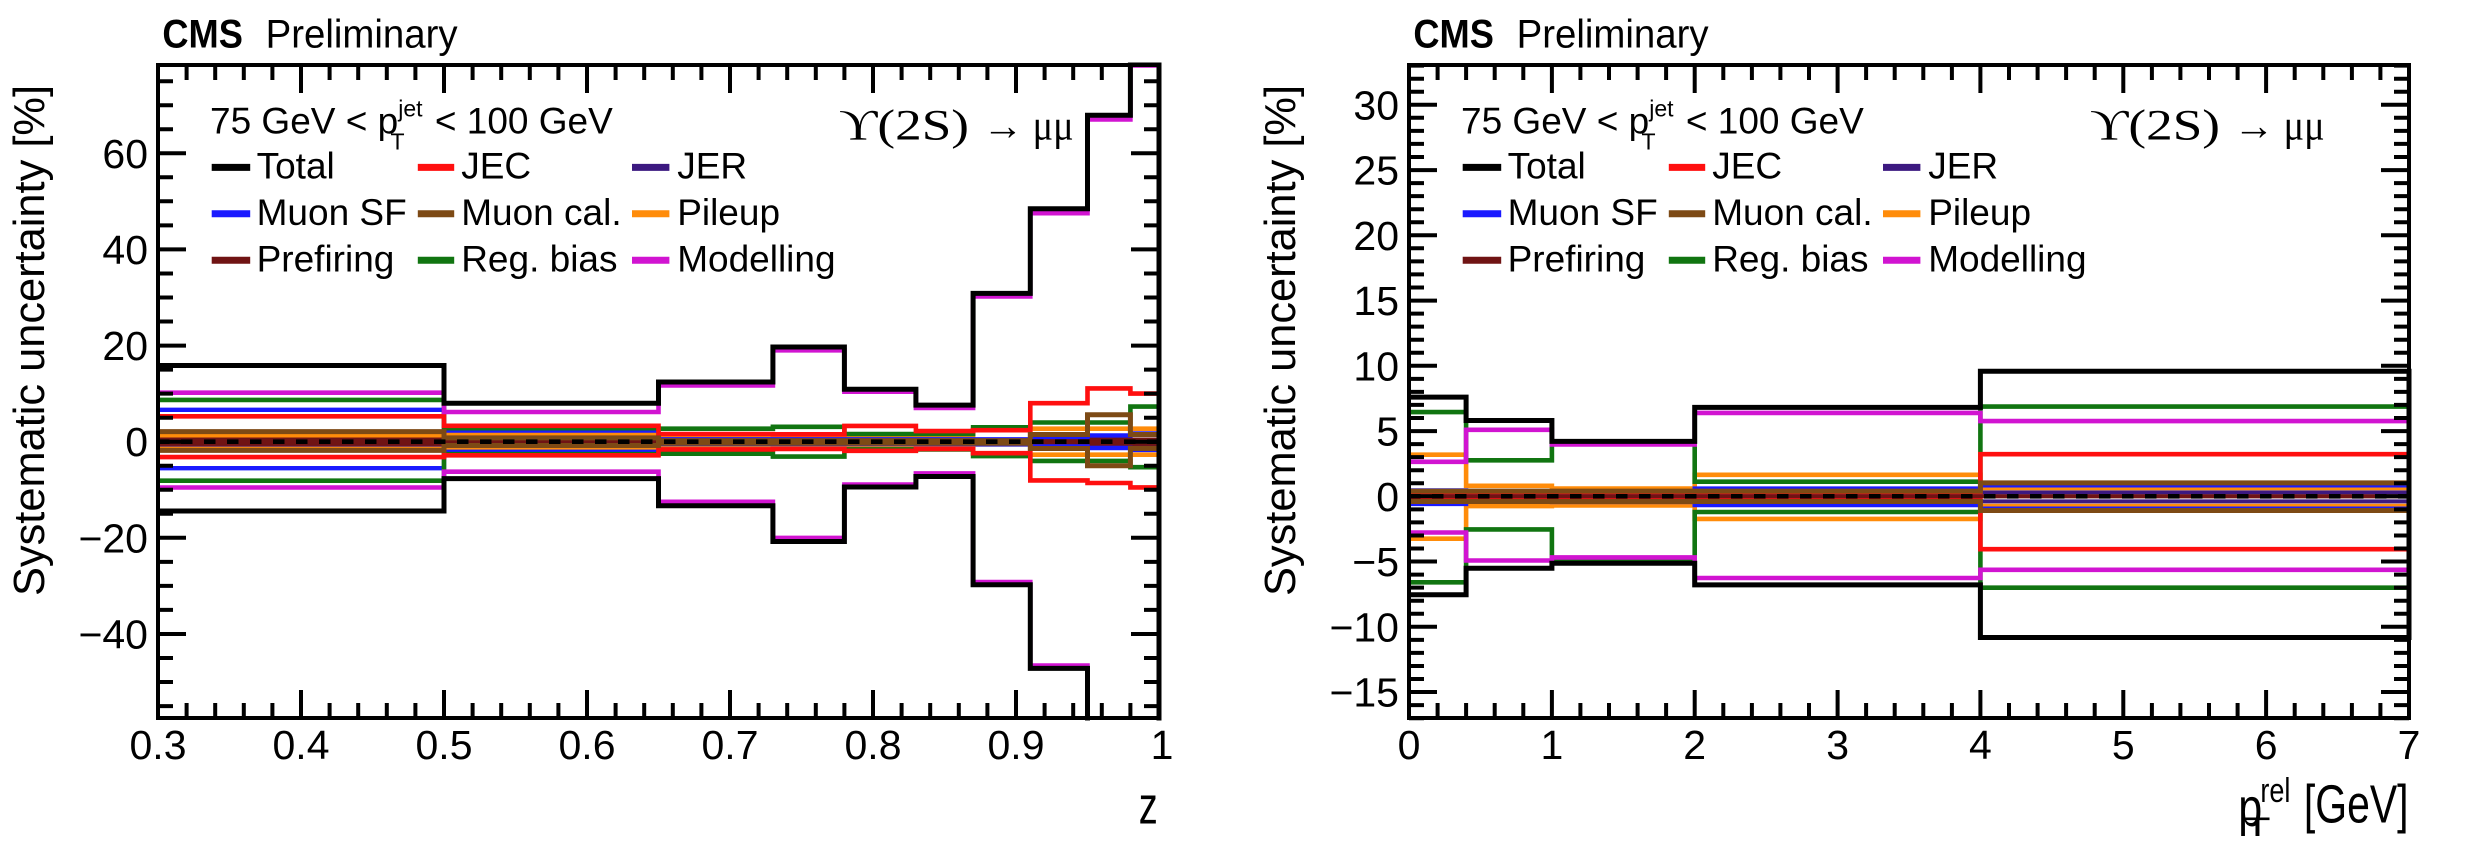 The image size is (2471, 841). What do you see at coordinates (2275, 791) in the screenshot?
I see `svg-text: rel` at bounding box center [2275, 791].